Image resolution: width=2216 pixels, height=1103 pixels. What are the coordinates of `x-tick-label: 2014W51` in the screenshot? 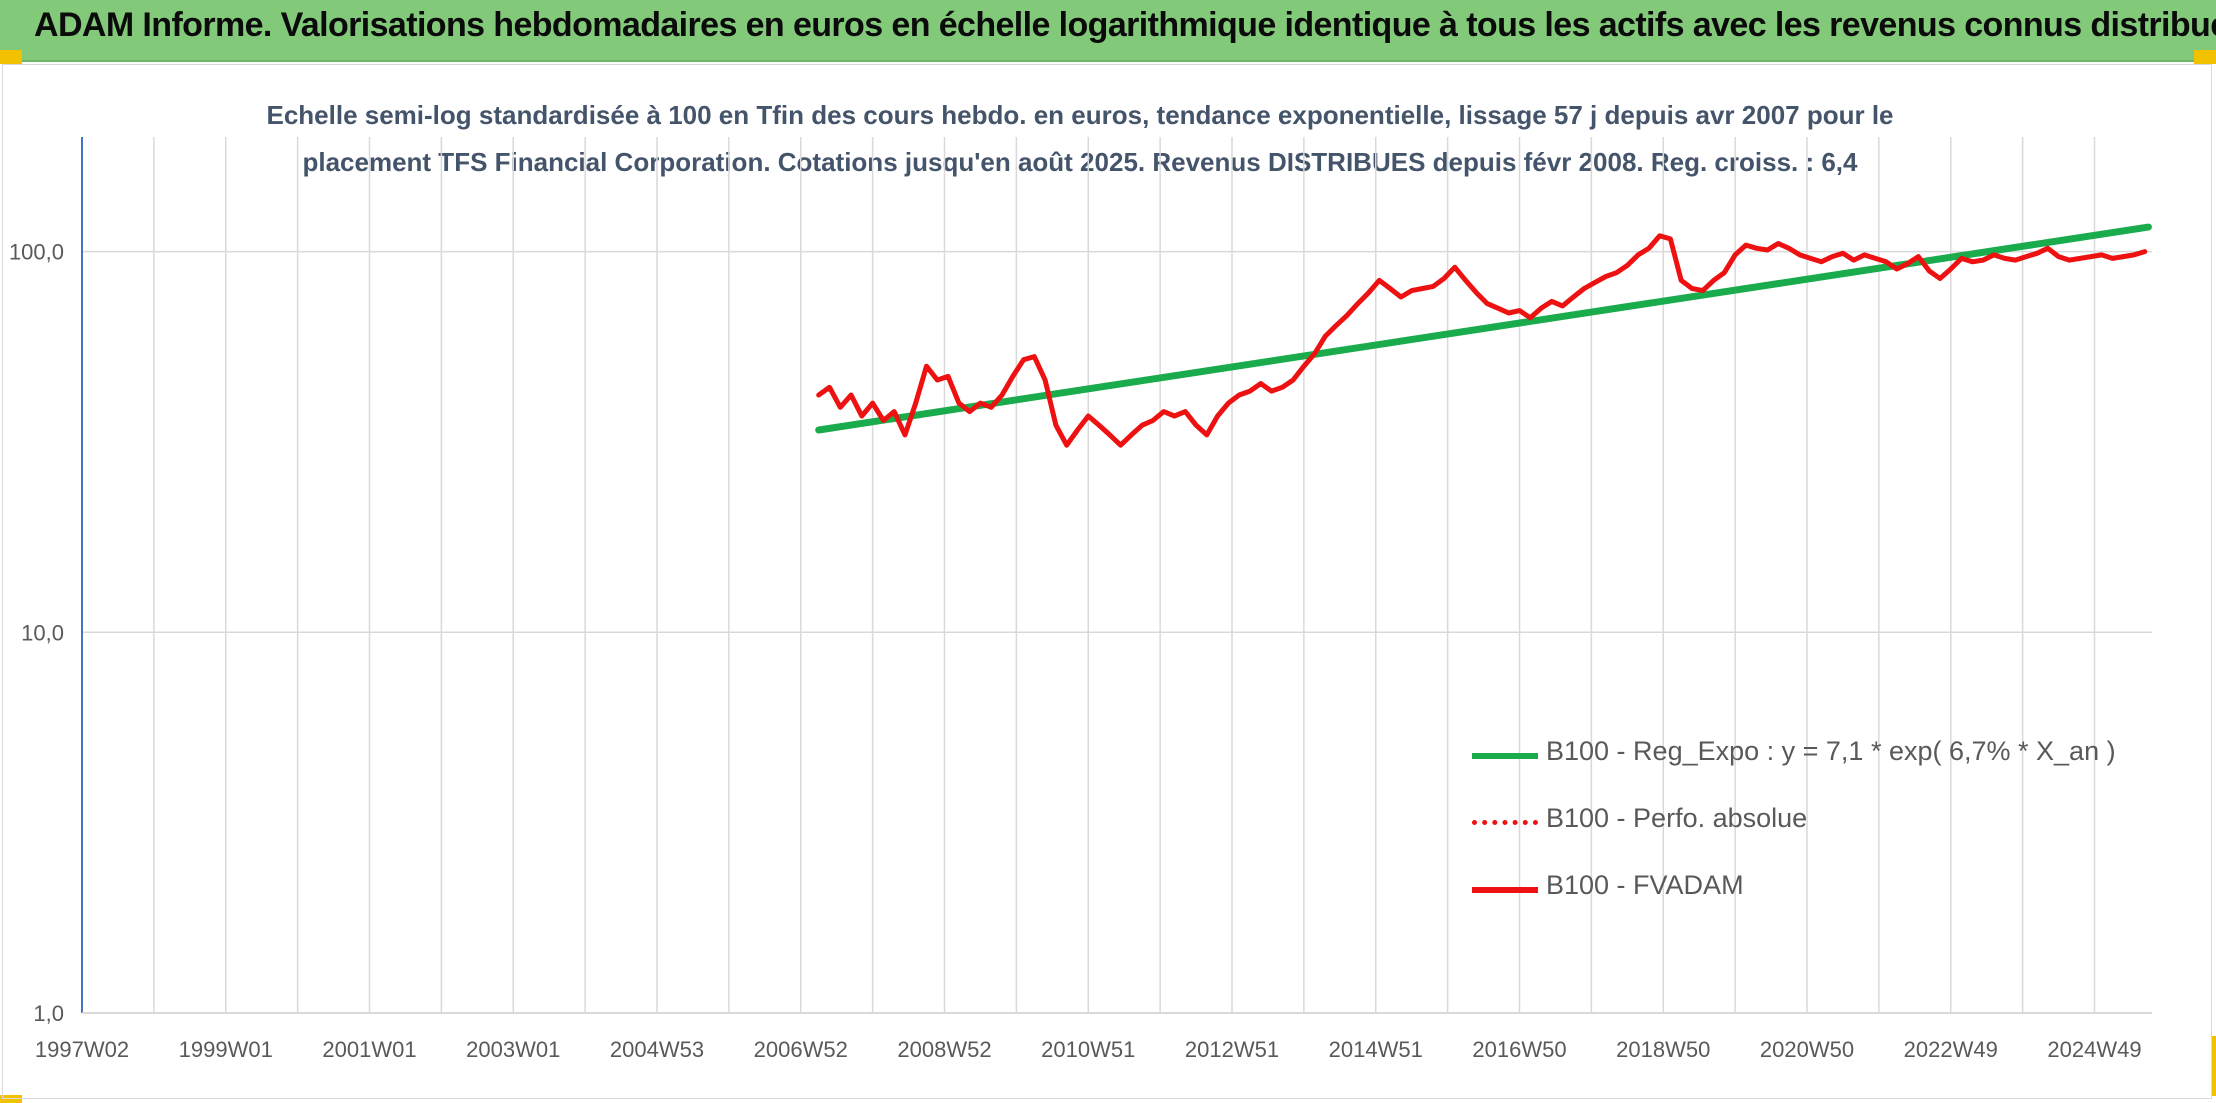 It's located at (1376, 1049).